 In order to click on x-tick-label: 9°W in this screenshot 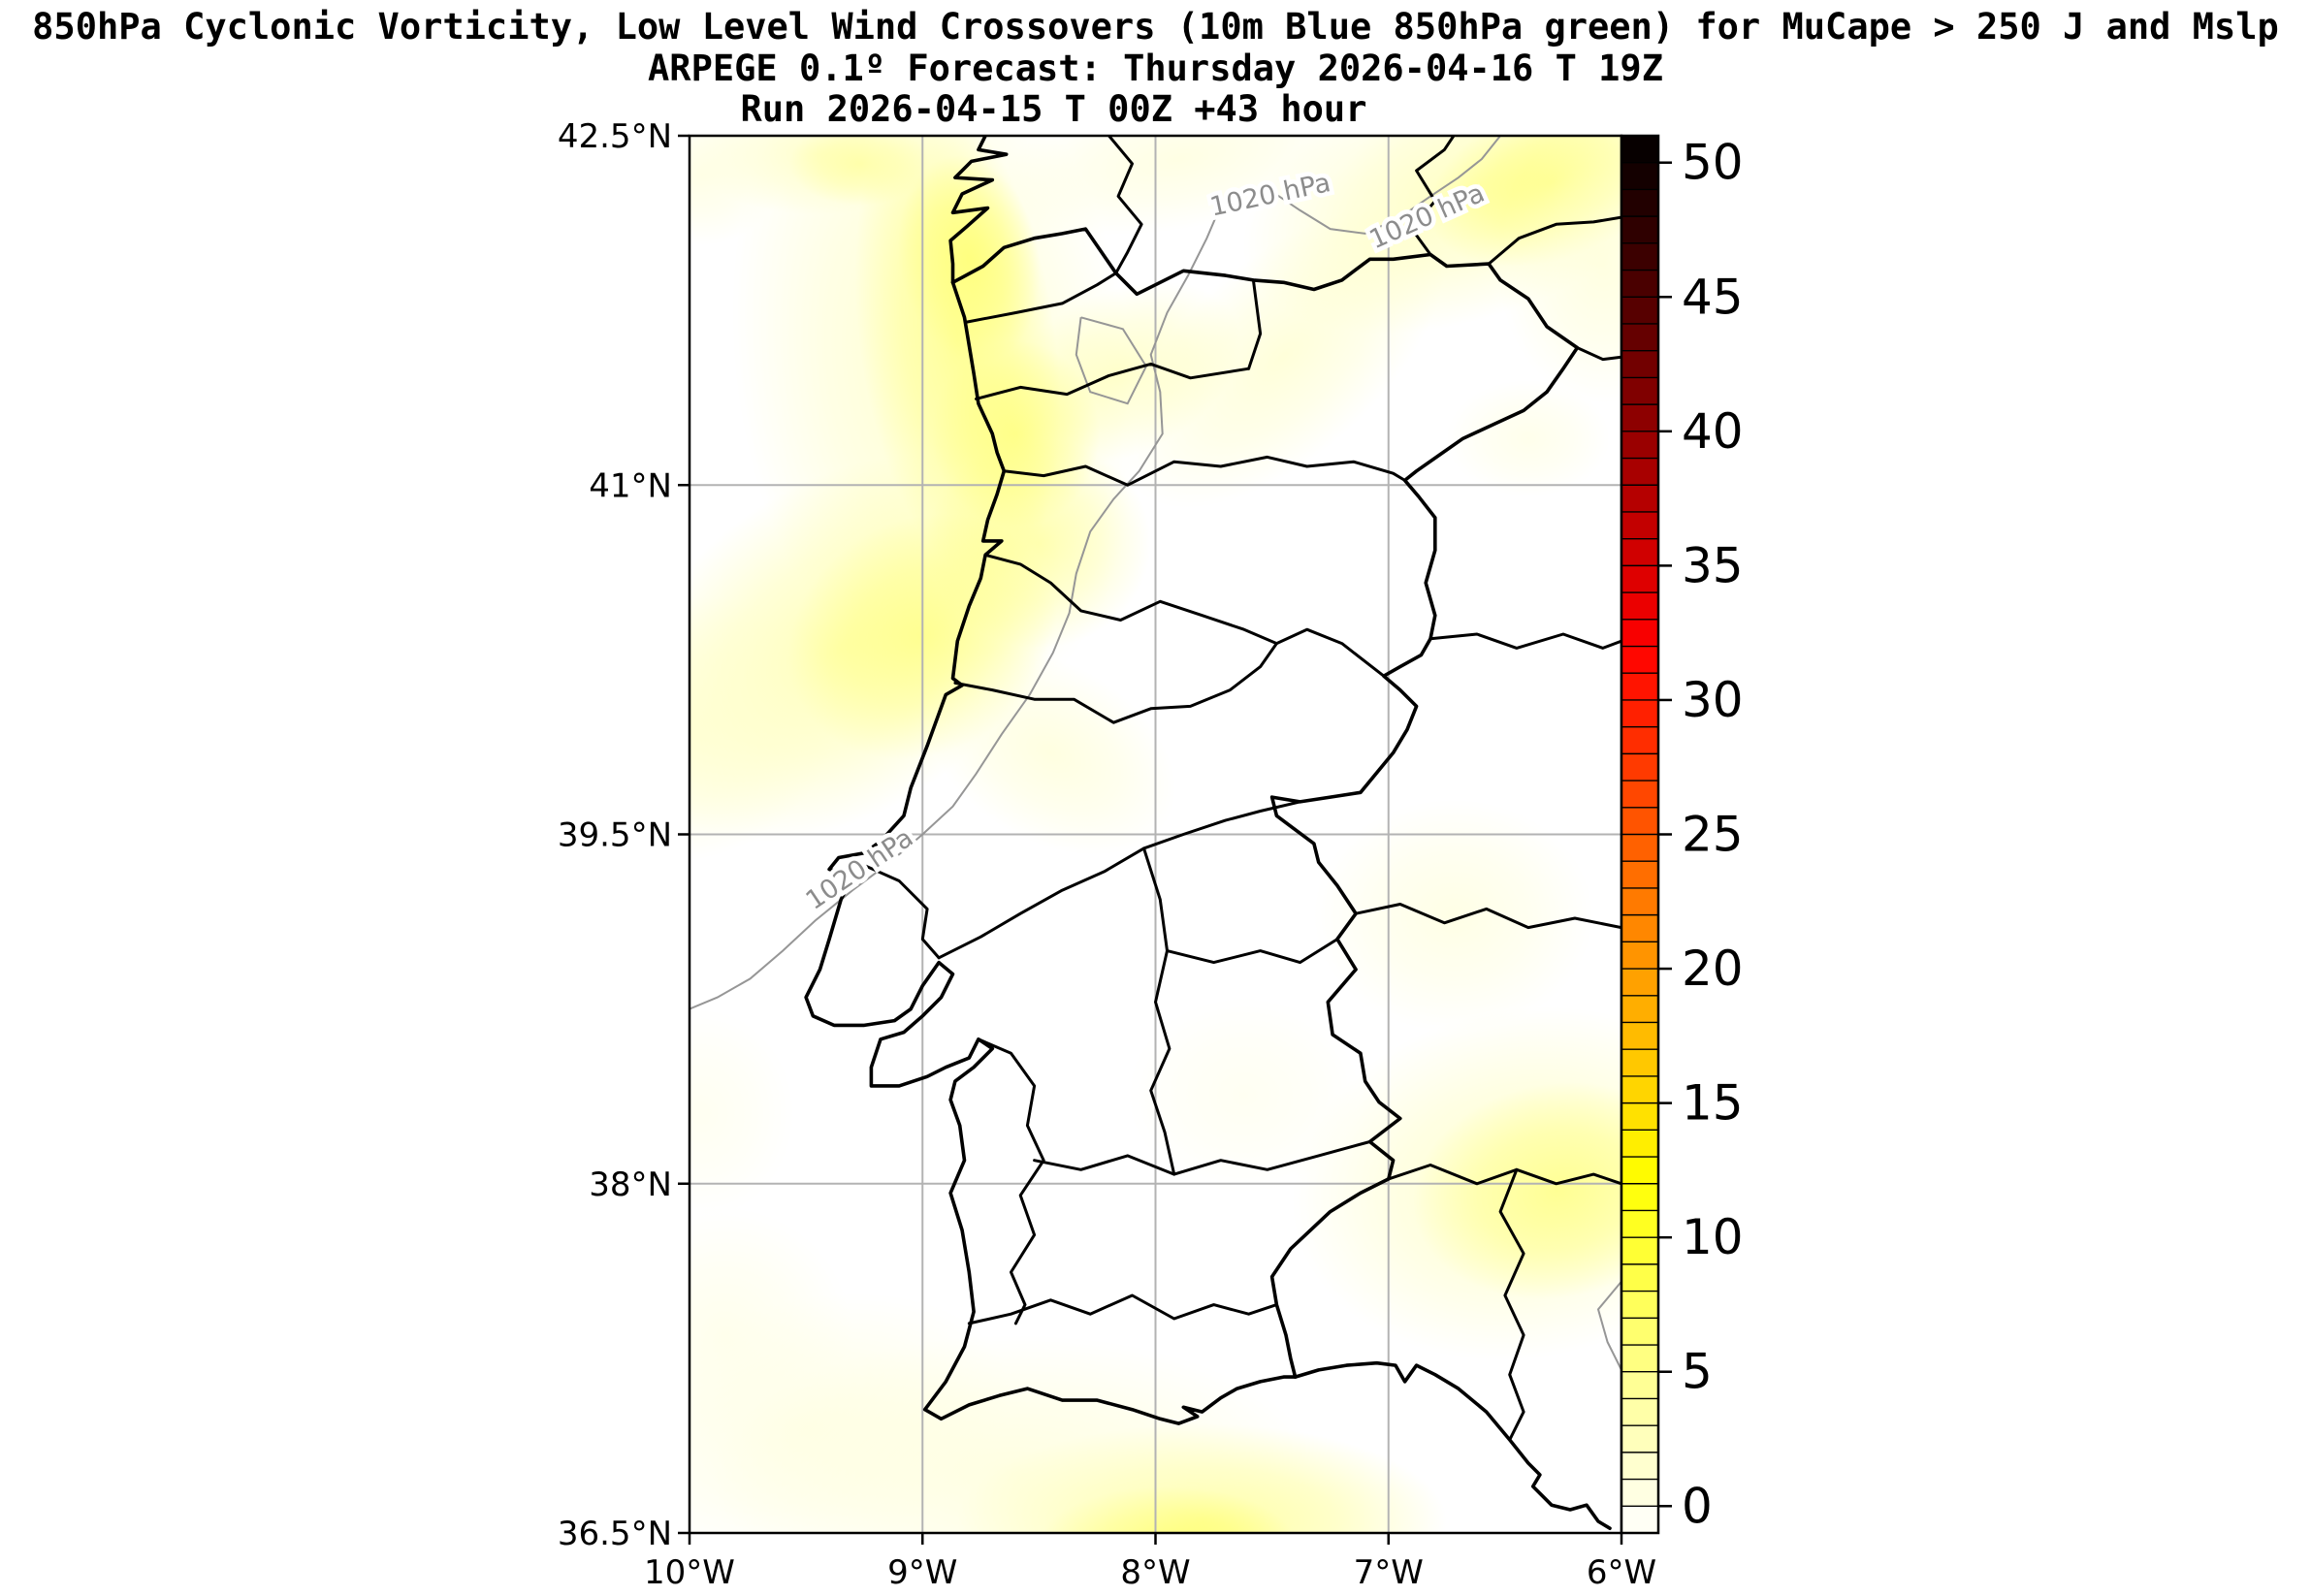, I will do `click(922, 1572)`.